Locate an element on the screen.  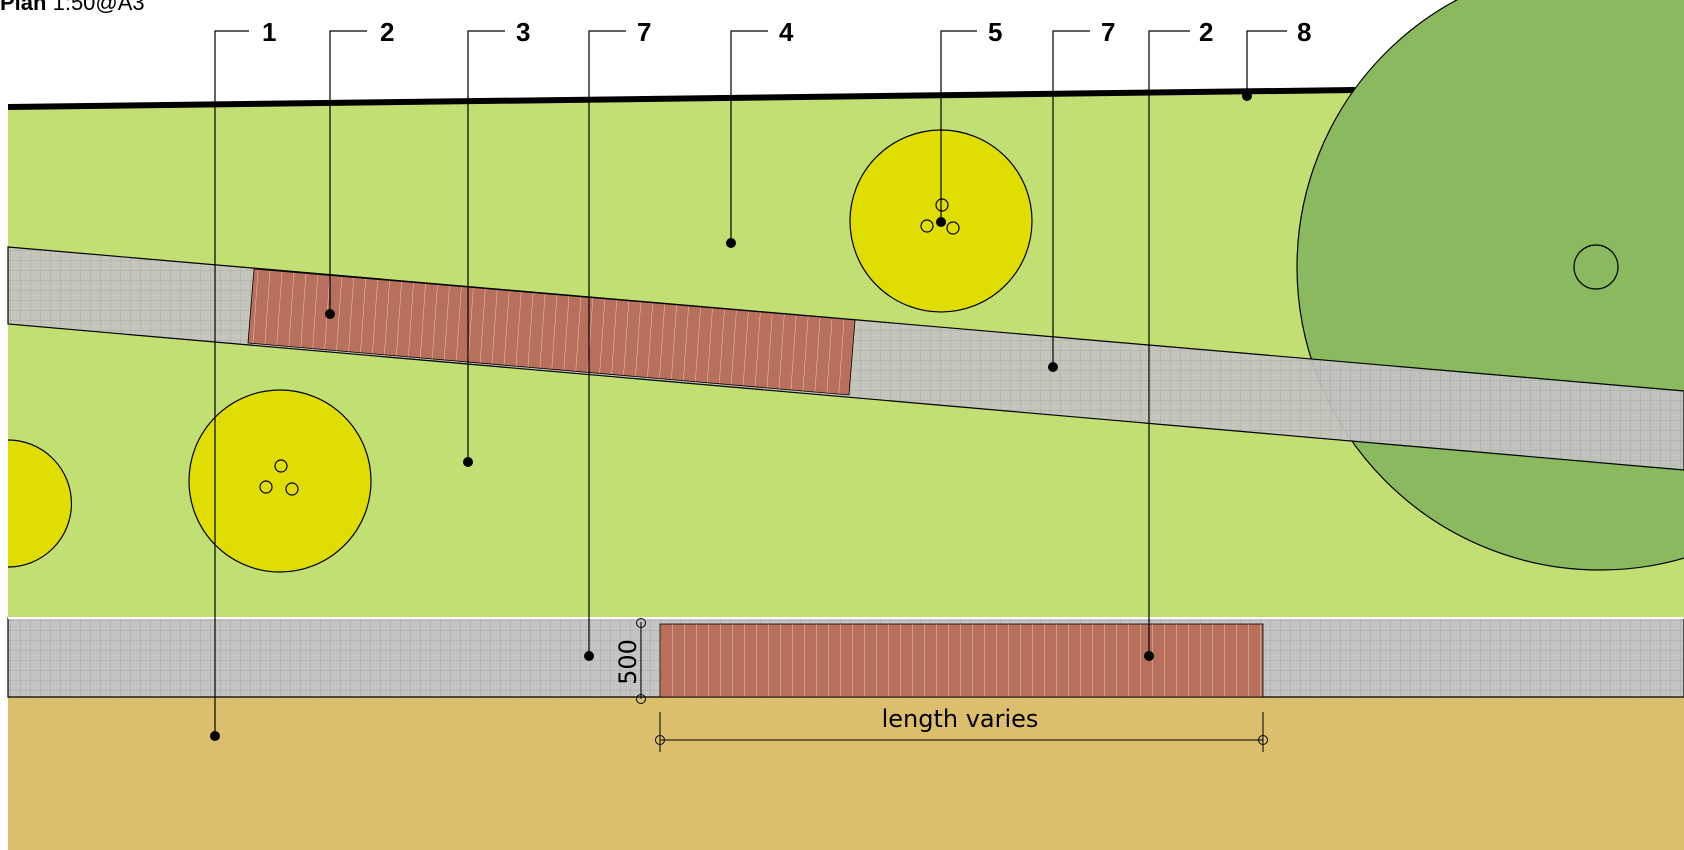
plan-title: Plan 1:50@A3 is located at coordinates (72, 8).